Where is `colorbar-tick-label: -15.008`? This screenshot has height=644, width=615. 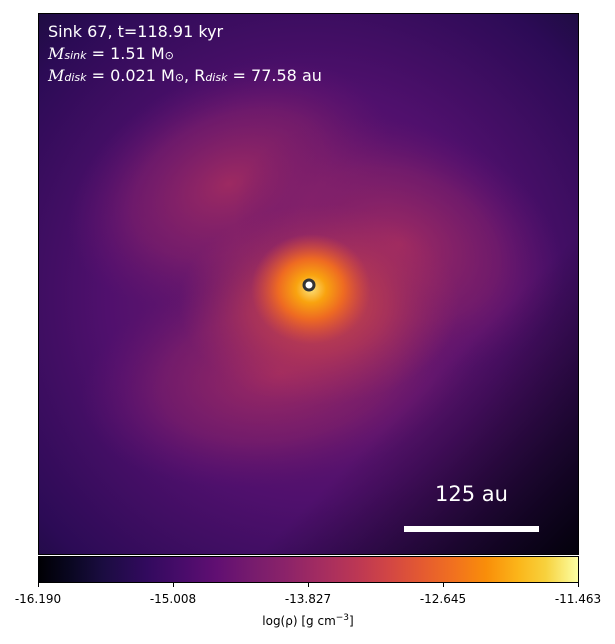 colorbar-tick-label: -15.008 is located at coordinates (173, 599).